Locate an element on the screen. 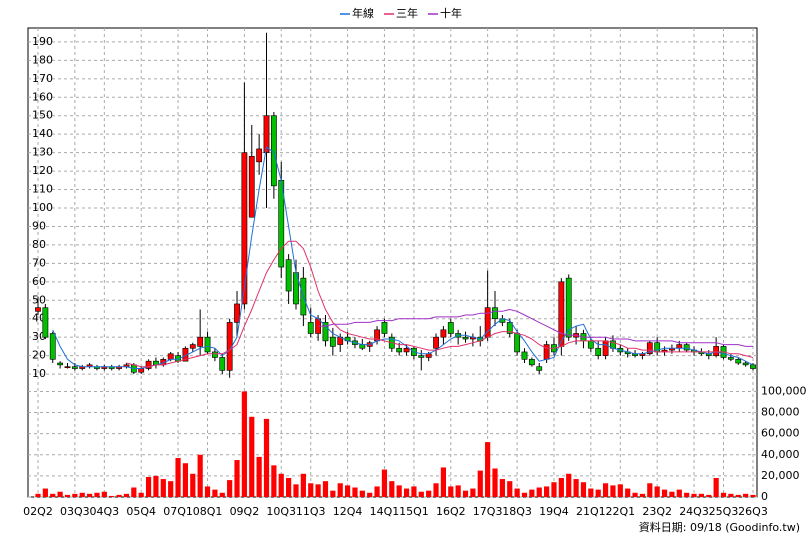 Image resolution: width=808 pixels, height=540 pixels. y-tick-label: 140 is located at coordinates (42, 133).